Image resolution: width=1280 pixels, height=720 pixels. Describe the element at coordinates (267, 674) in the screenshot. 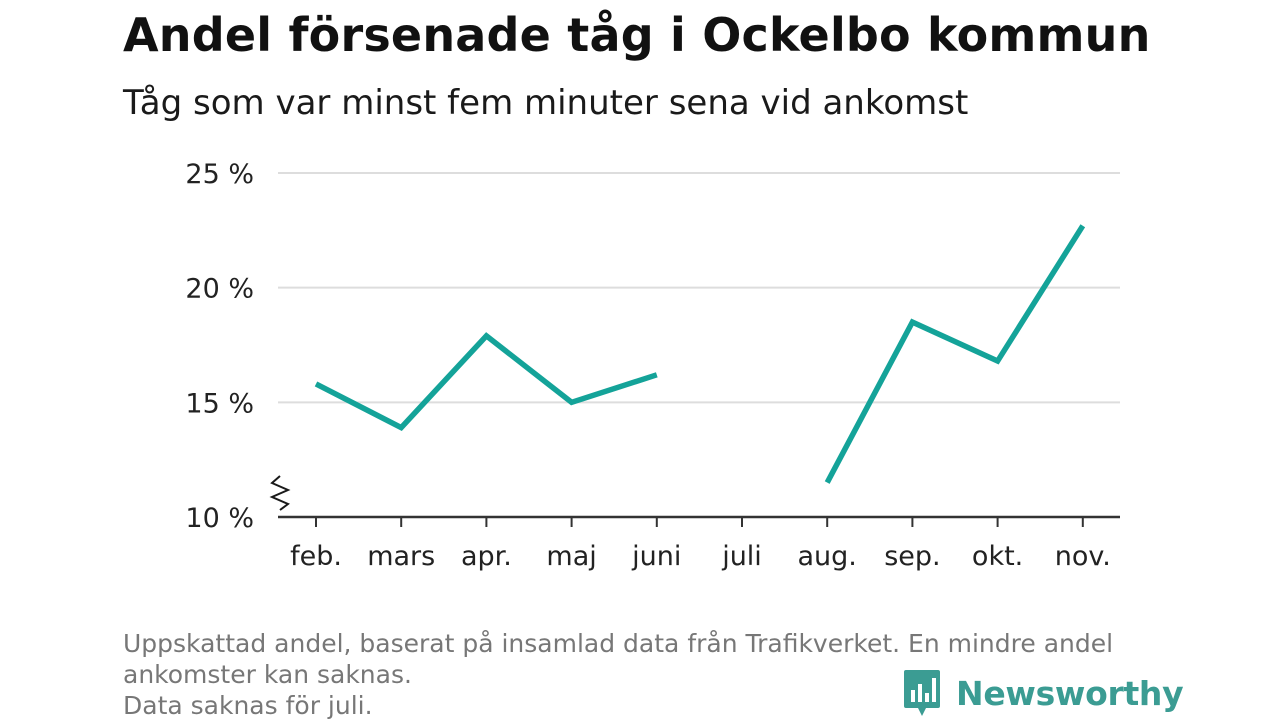

I see `footnote-line-2: ankomster kan saknas.` at that location.